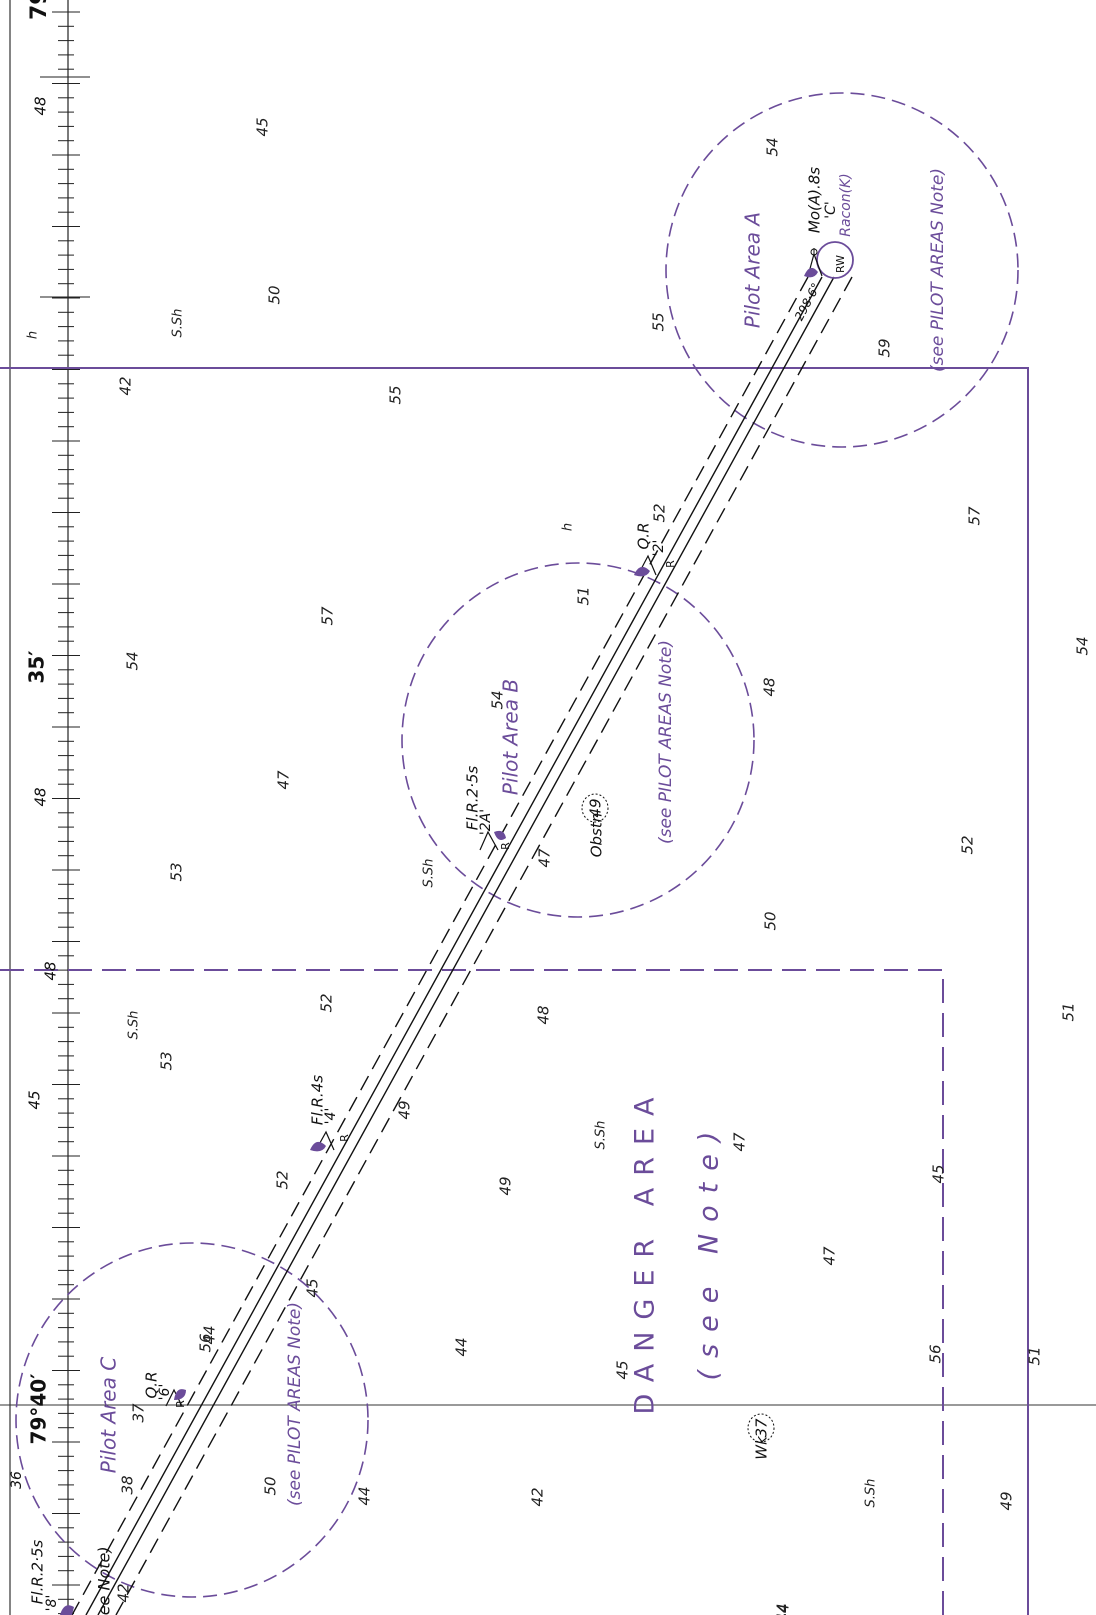 Image resolution: width=1096 pixels, height=1615 pixels. Describe the element at coordinates (175, 1397) in the screenshot. I see `buoy-6-symbol` at that location.